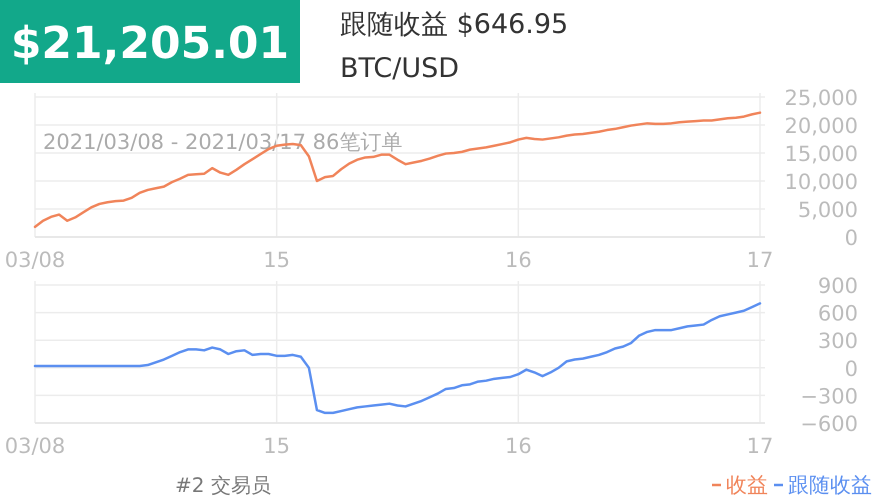 The image size is (880, 500). Describe the element at coordinates (400, 68) in the screenshot. I see `chart-subtitle: BTC/USD` at that location.